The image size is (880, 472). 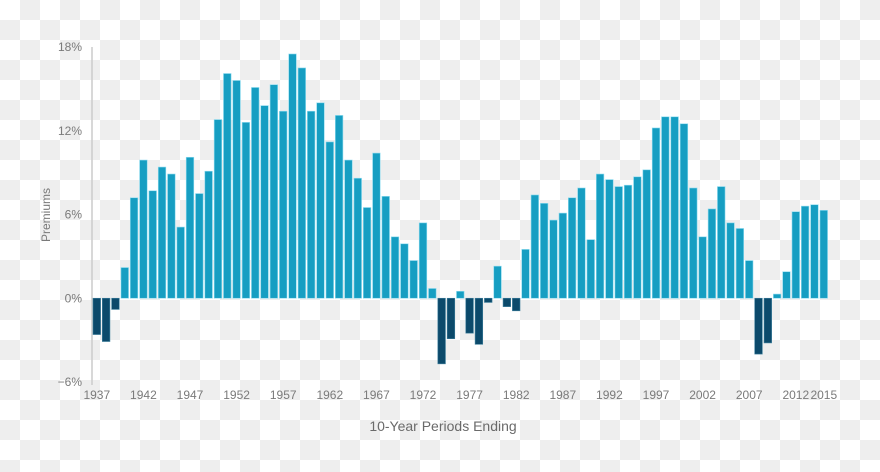 What do you see at coordinates (320, 200) in the screenshot?
I see `bar-1961` at bounding box center [320, 200].